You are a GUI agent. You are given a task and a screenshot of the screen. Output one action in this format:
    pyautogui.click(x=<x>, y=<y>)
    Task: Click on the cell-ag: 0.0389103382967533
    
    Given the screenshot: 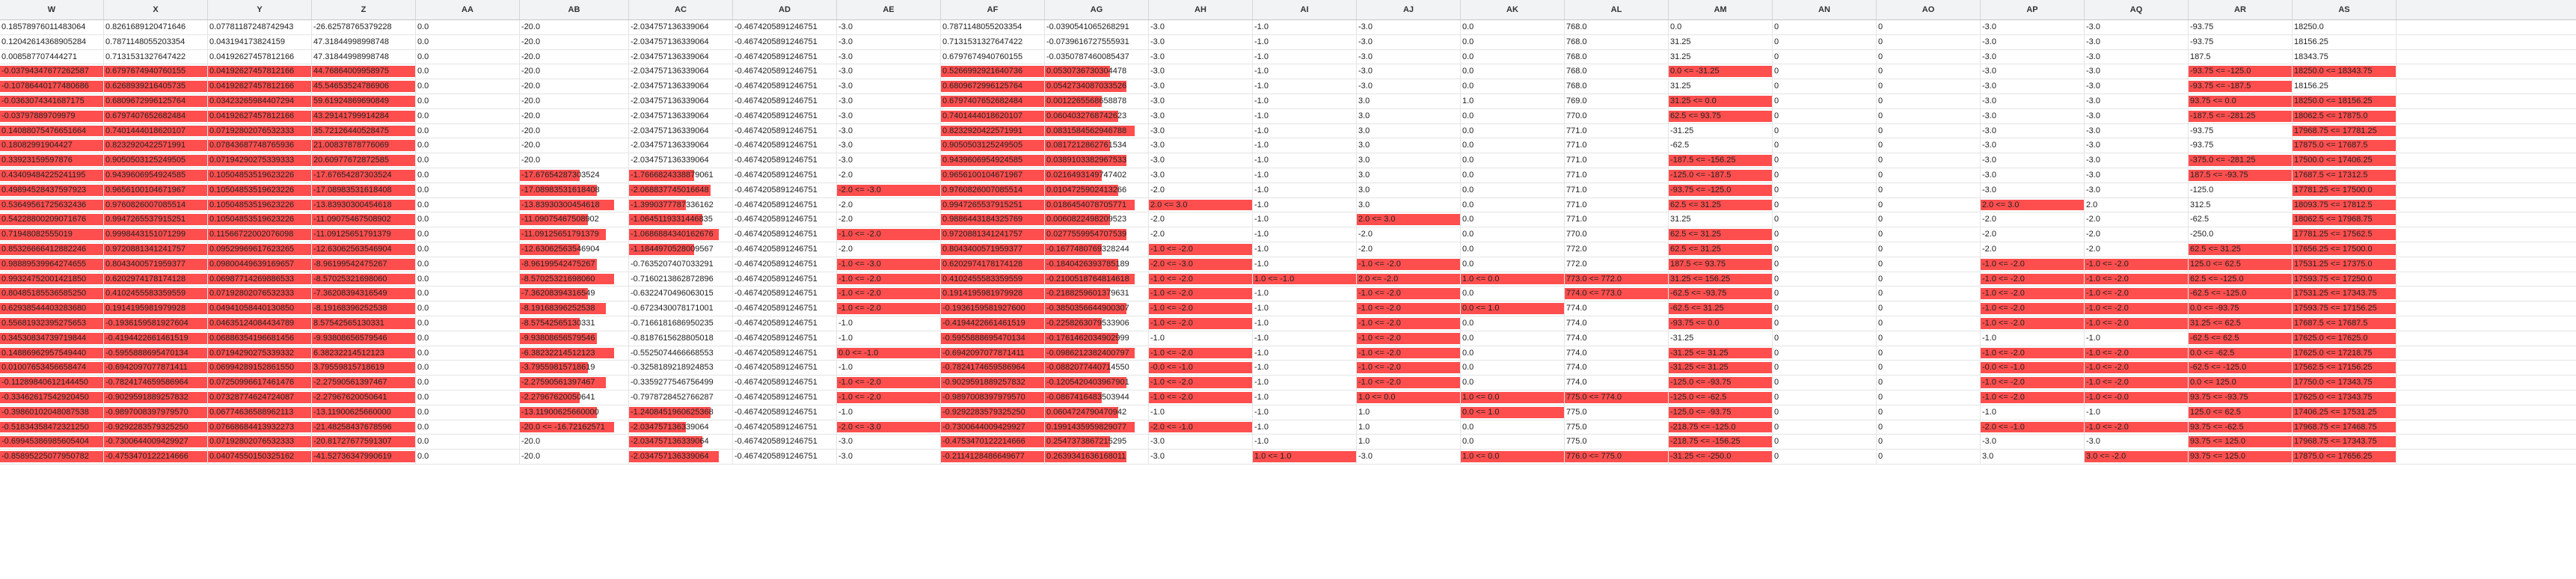 What is the action you would take?
    pyautogui.click(x=1097, y=160)
    